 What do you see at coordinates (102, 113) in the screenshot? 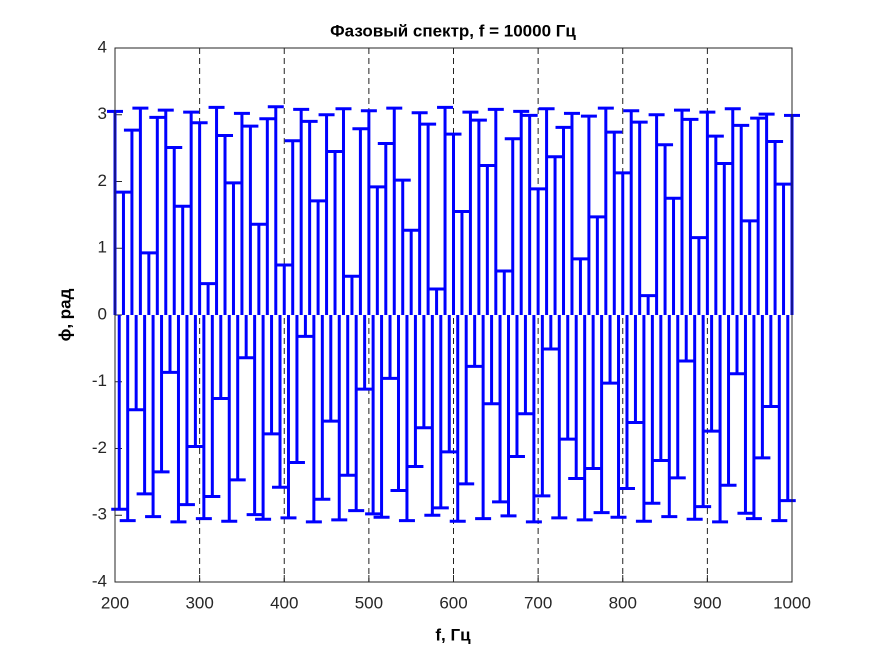
I see `y-tick-label: 3` at bounding box center [102, 113].